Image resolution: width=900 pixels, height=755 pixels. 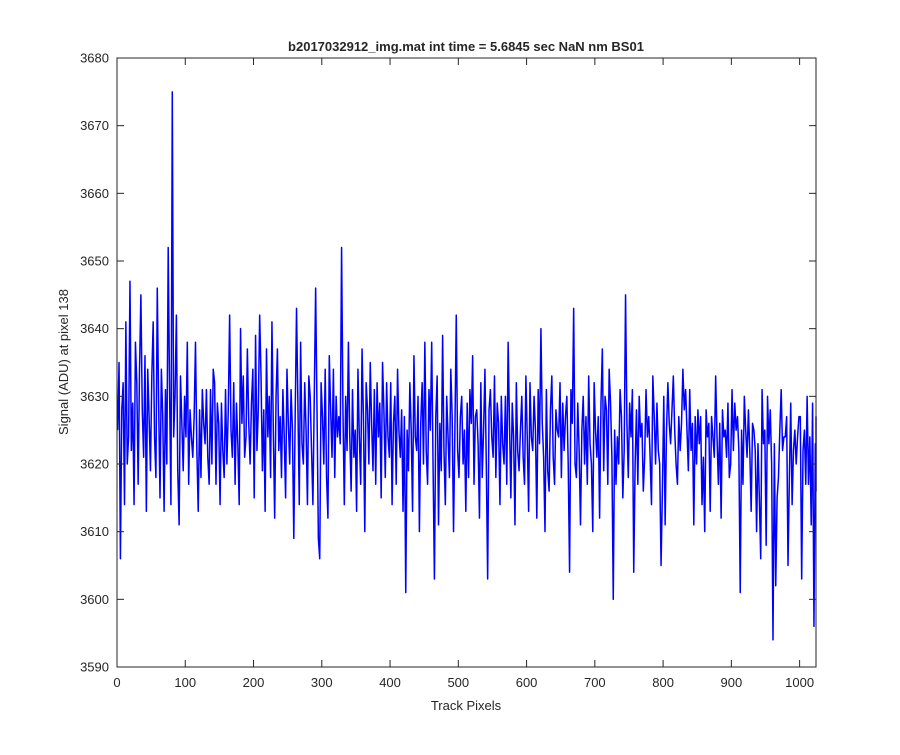 I want to click on y-tick-label: 3650, so click(x=94, y=261).